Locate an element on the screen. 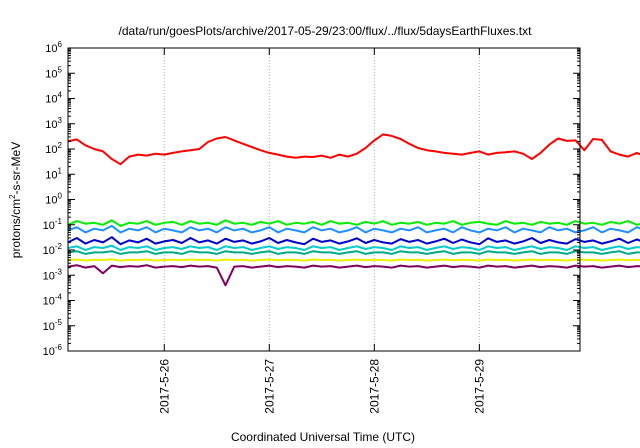 The width and height of the screenshot is (640, 448). x-tick-label: 2017-5-27 is located at coordinates (269, 386).